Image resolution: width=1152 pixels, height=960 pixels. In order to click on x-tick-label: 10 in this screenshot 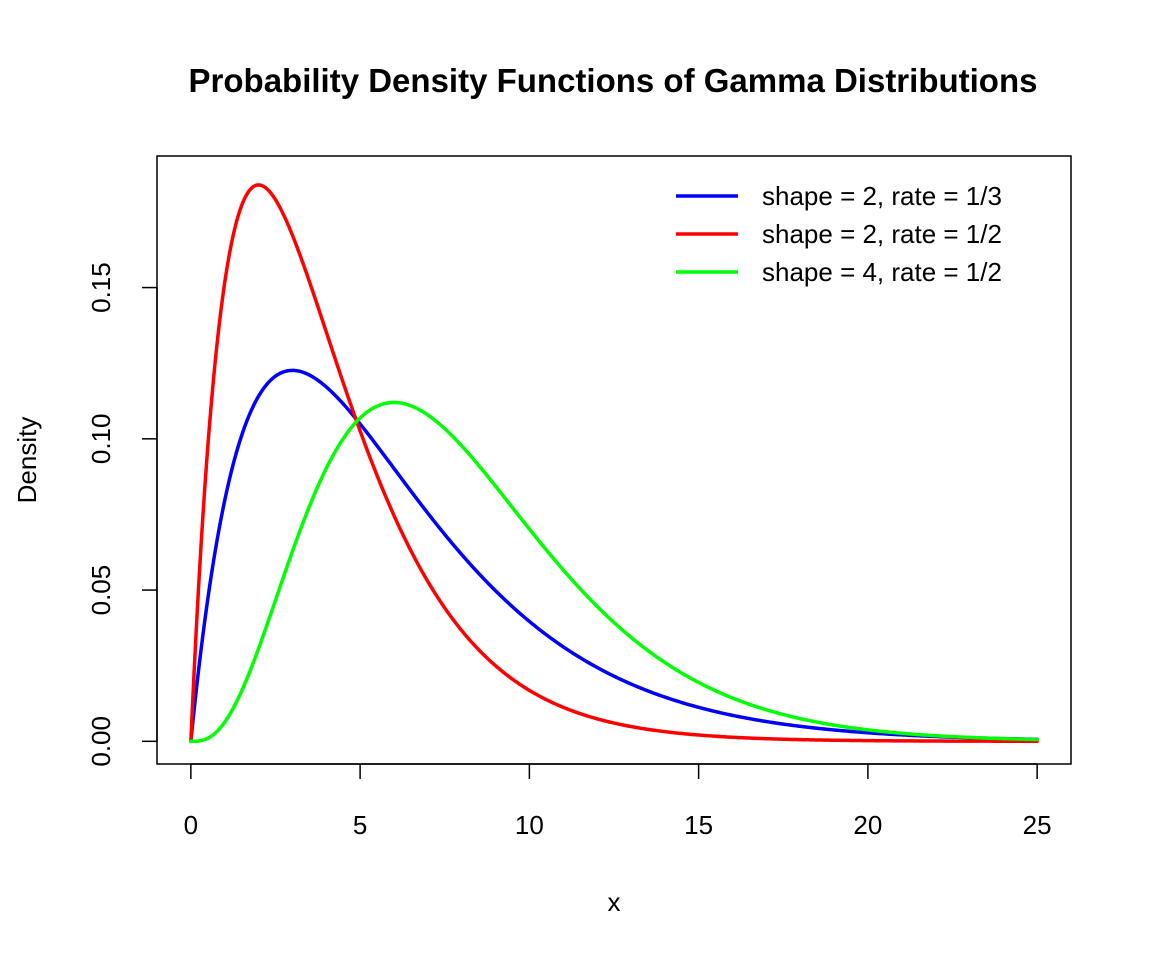, I will do `click(529, 825)`.